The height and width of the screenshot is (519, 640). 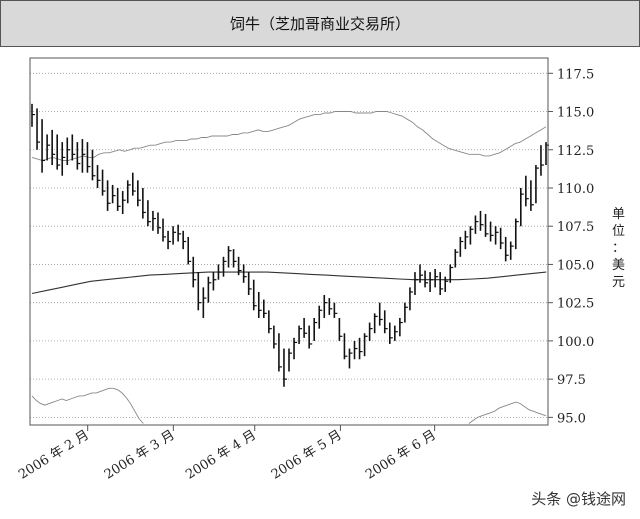 I want to click on lower-band-line, so click(x=87, y=405).